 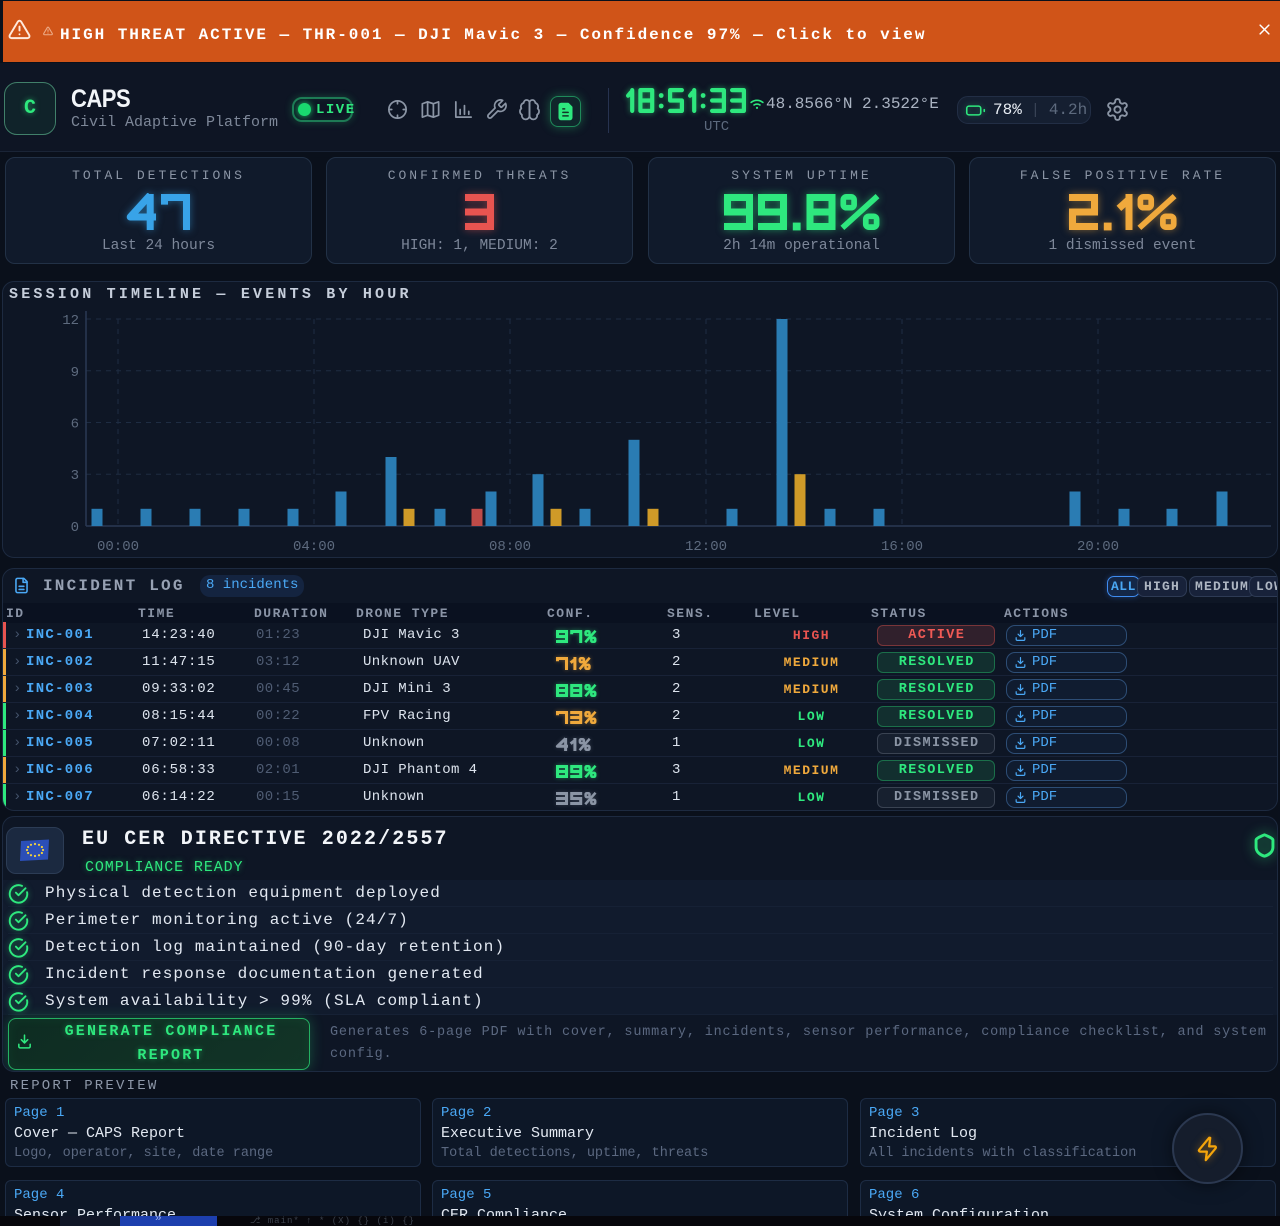 What do you see at coordinates (902, 547) in the screenshot?
I see `svg-text: 16:00` at bounding box center [902, 547].